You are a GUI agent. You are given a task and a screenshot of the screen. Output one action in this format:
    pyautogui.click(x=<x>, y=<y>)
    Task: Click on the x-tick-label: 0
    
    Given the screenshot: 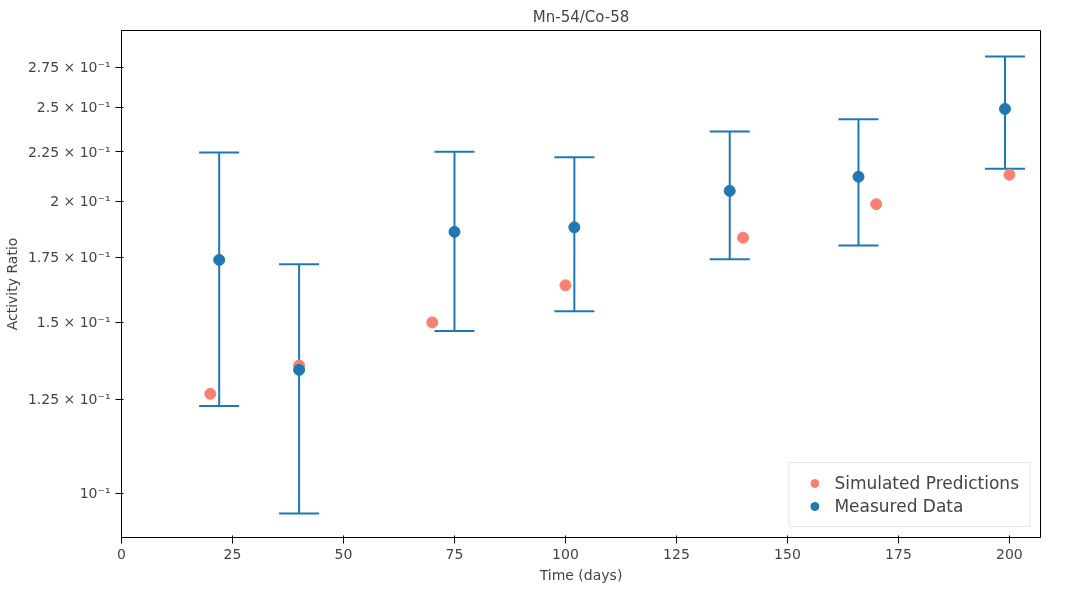 What is the action you would take?
    pyautogui.click(x=121, y=553)
    